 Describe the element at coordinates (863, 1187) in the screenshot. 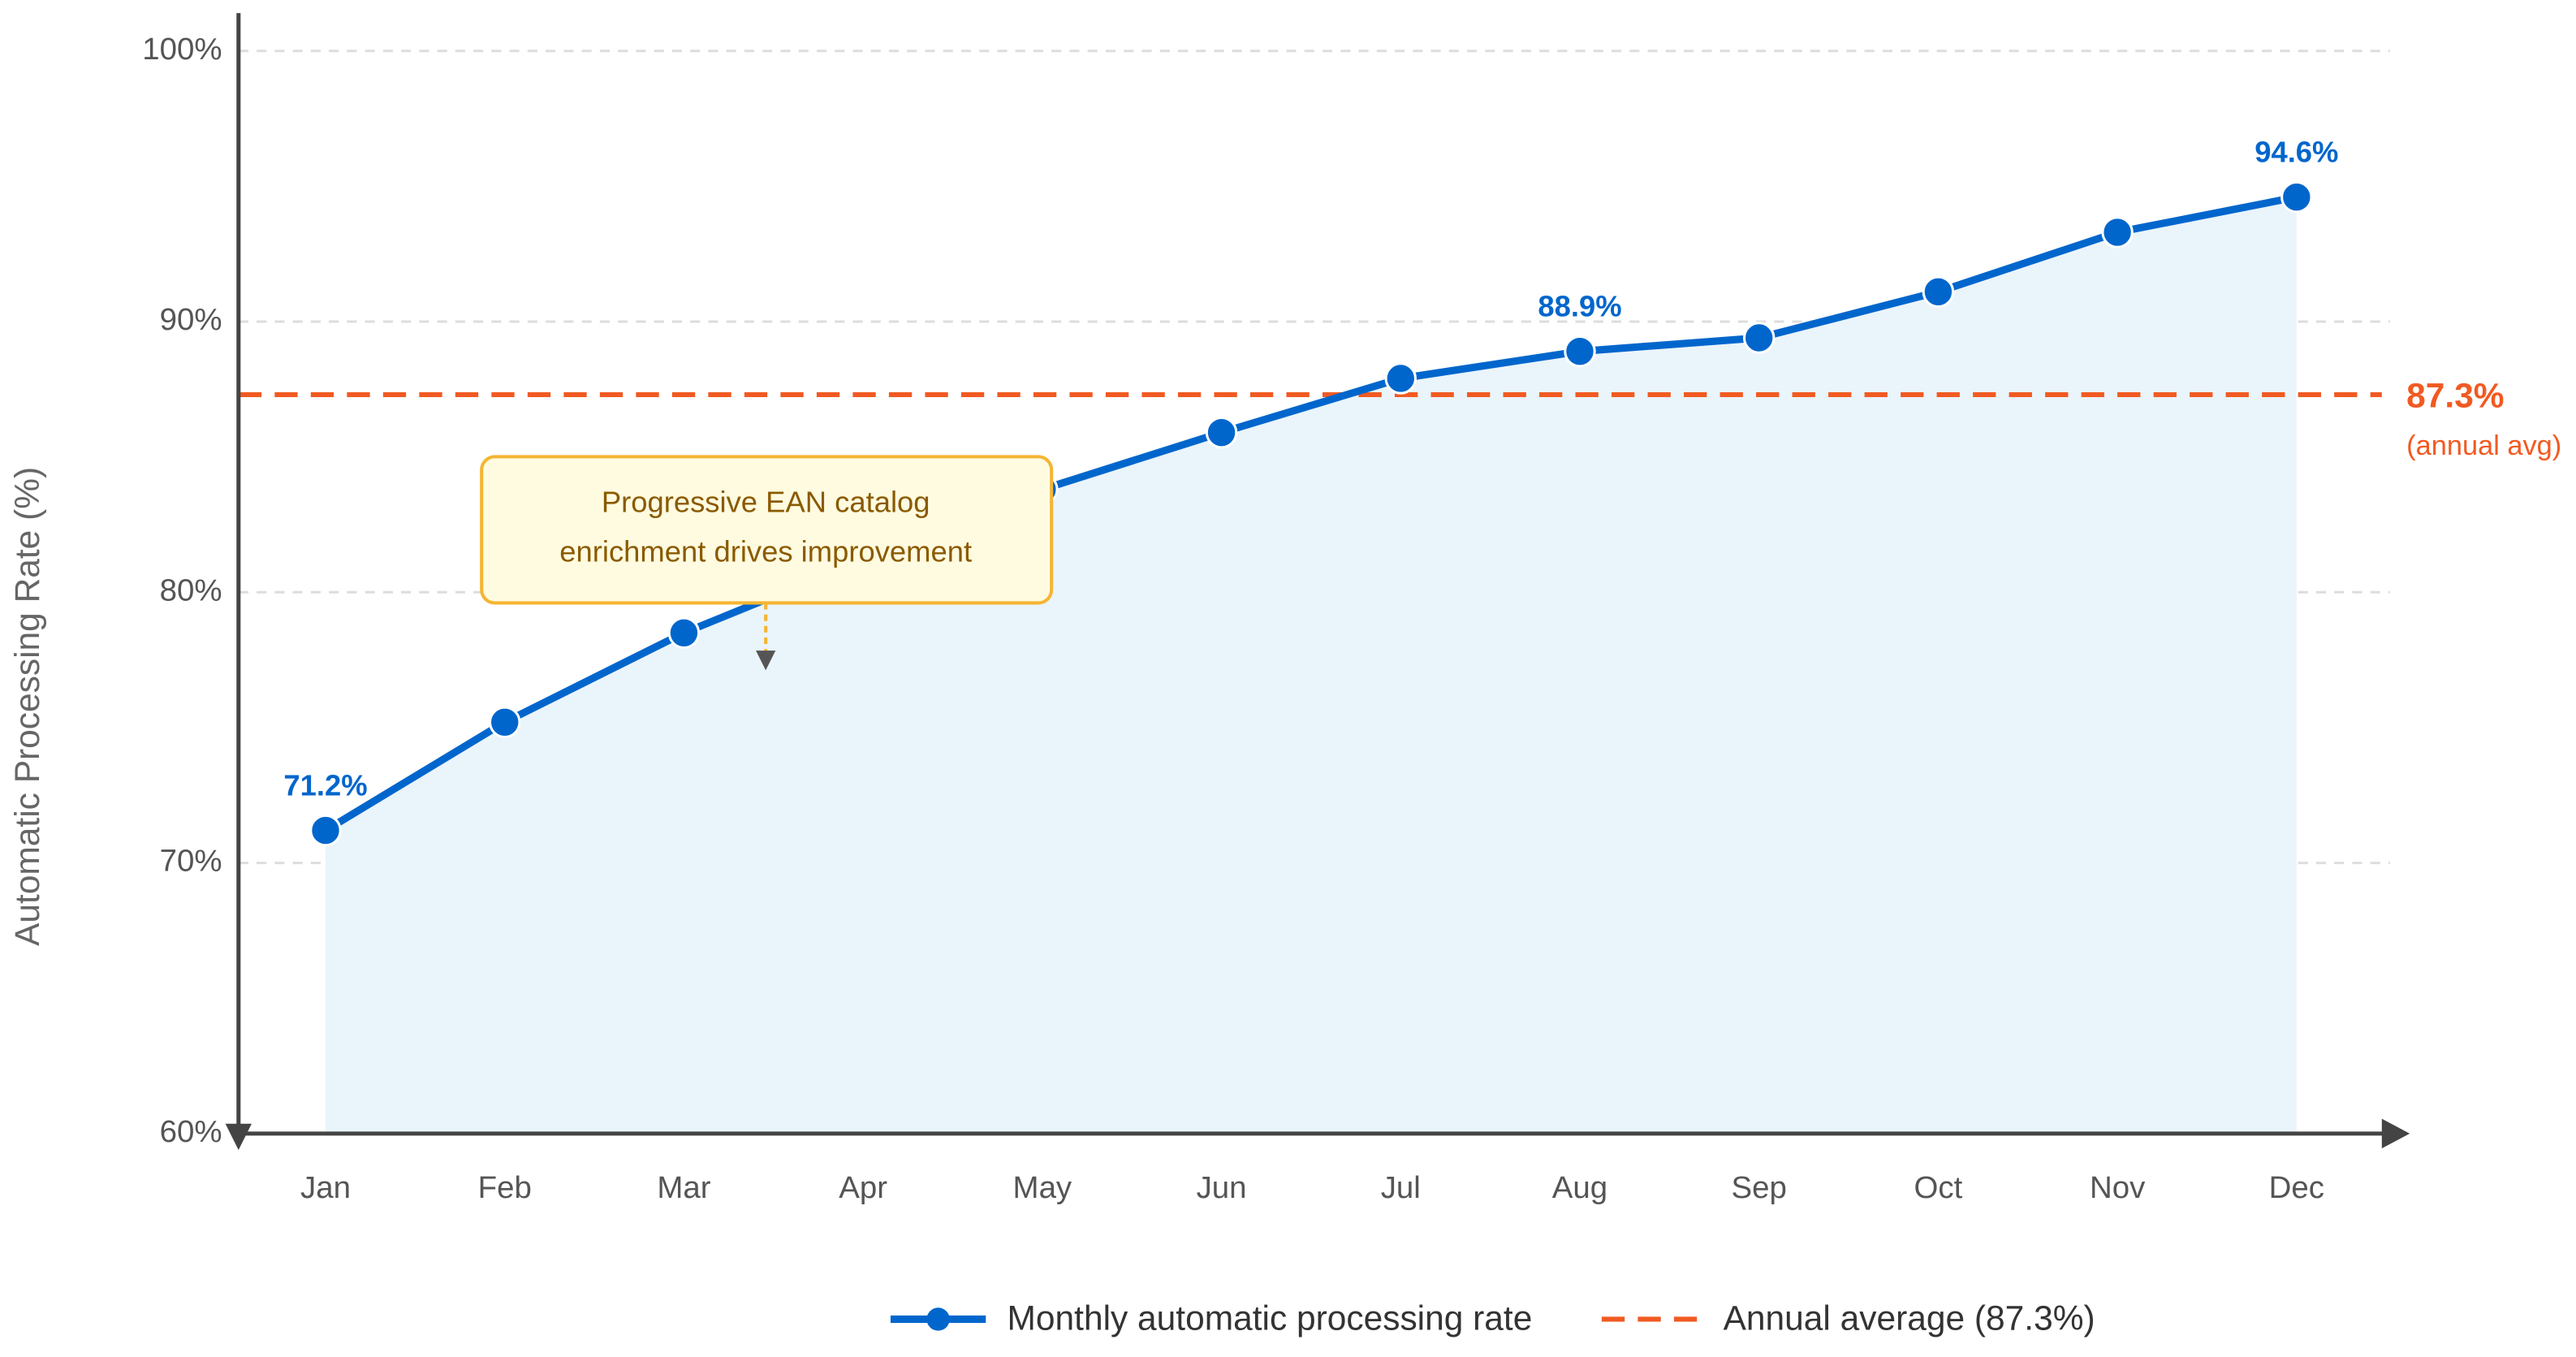

I see `x-tick-label: Apr` at that location.